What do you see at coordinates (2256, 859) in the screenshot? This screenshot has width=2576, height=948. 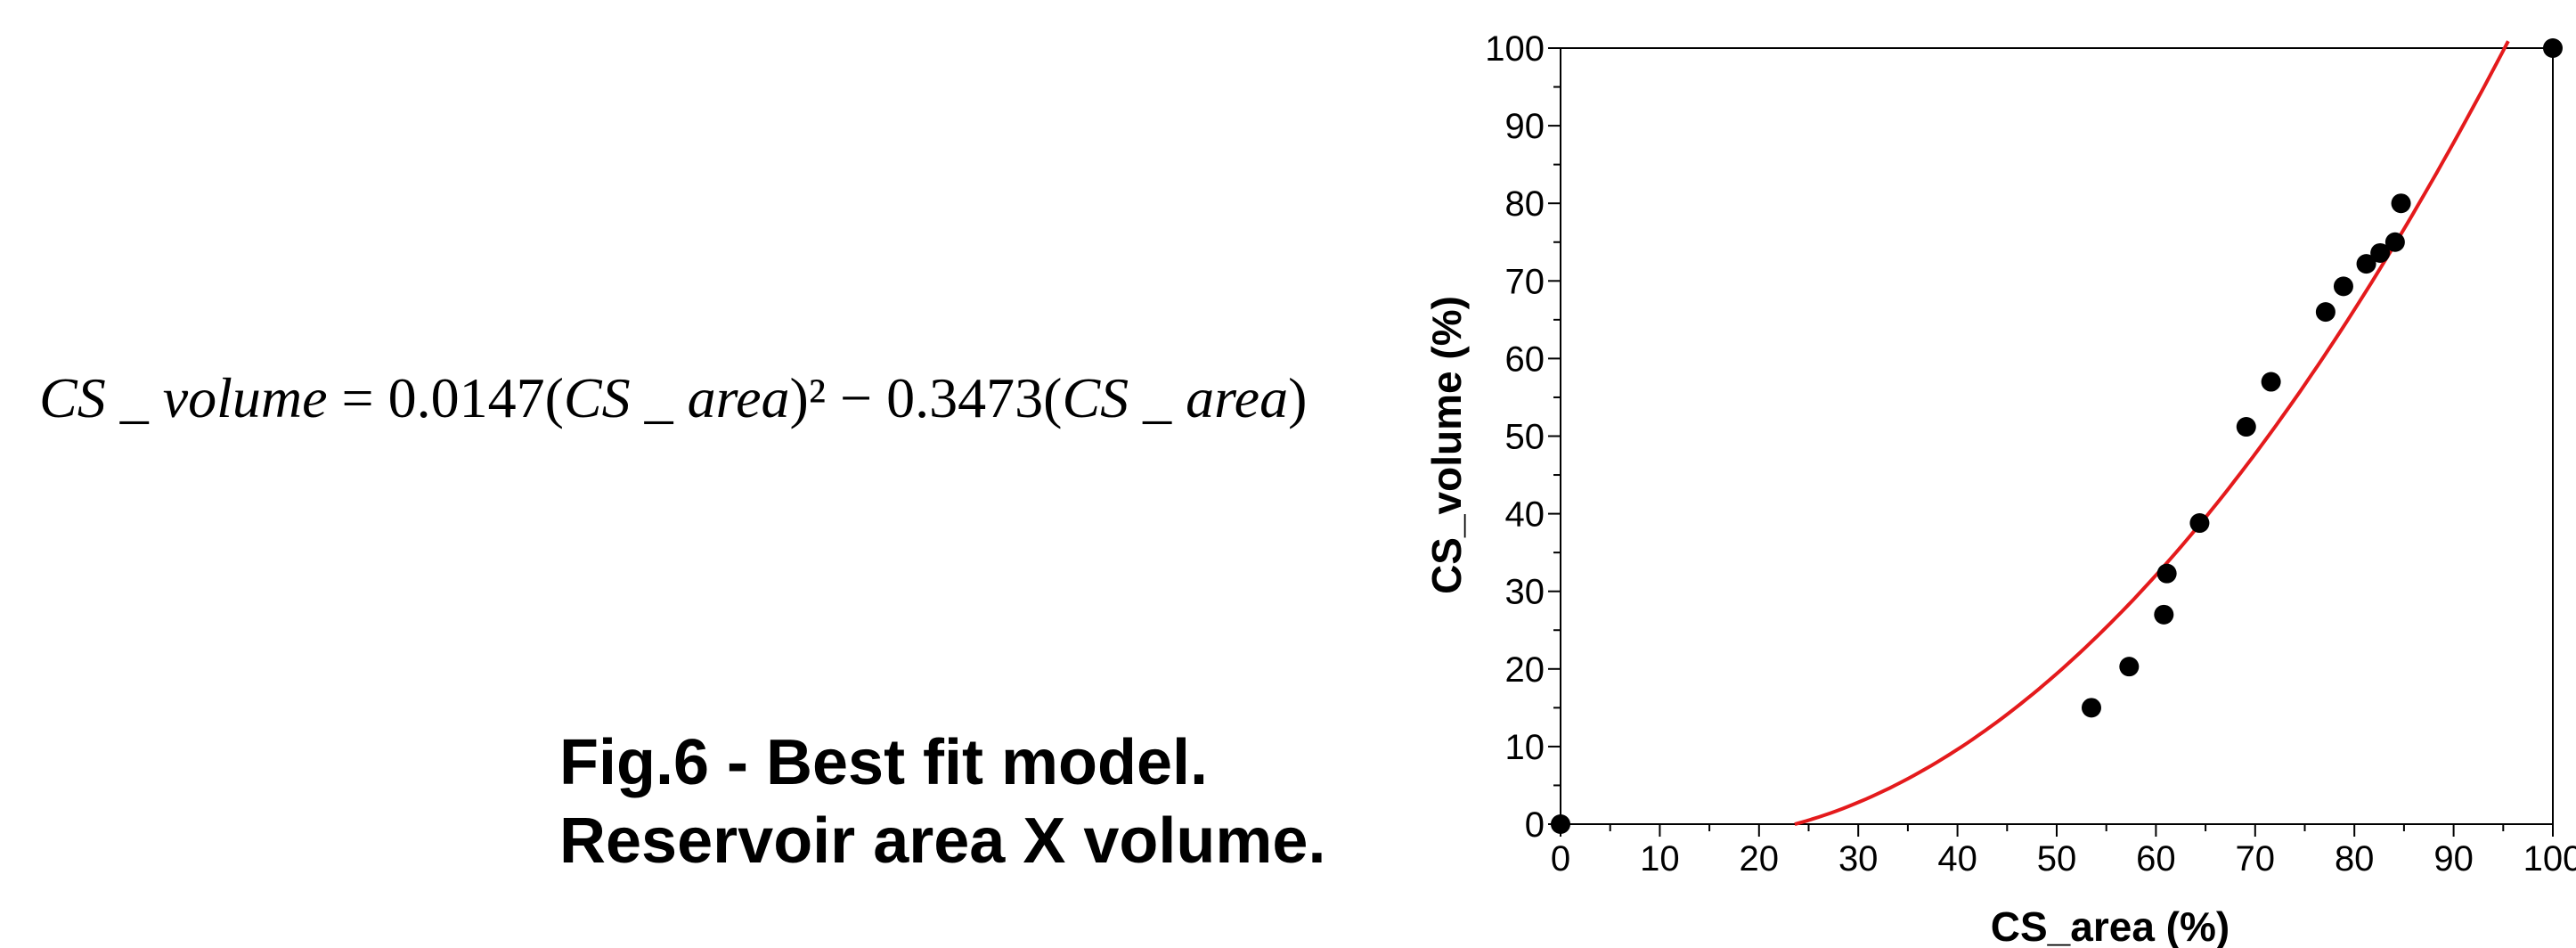 I see `x-tick-label: 70` at bounding box center [2256, 859].